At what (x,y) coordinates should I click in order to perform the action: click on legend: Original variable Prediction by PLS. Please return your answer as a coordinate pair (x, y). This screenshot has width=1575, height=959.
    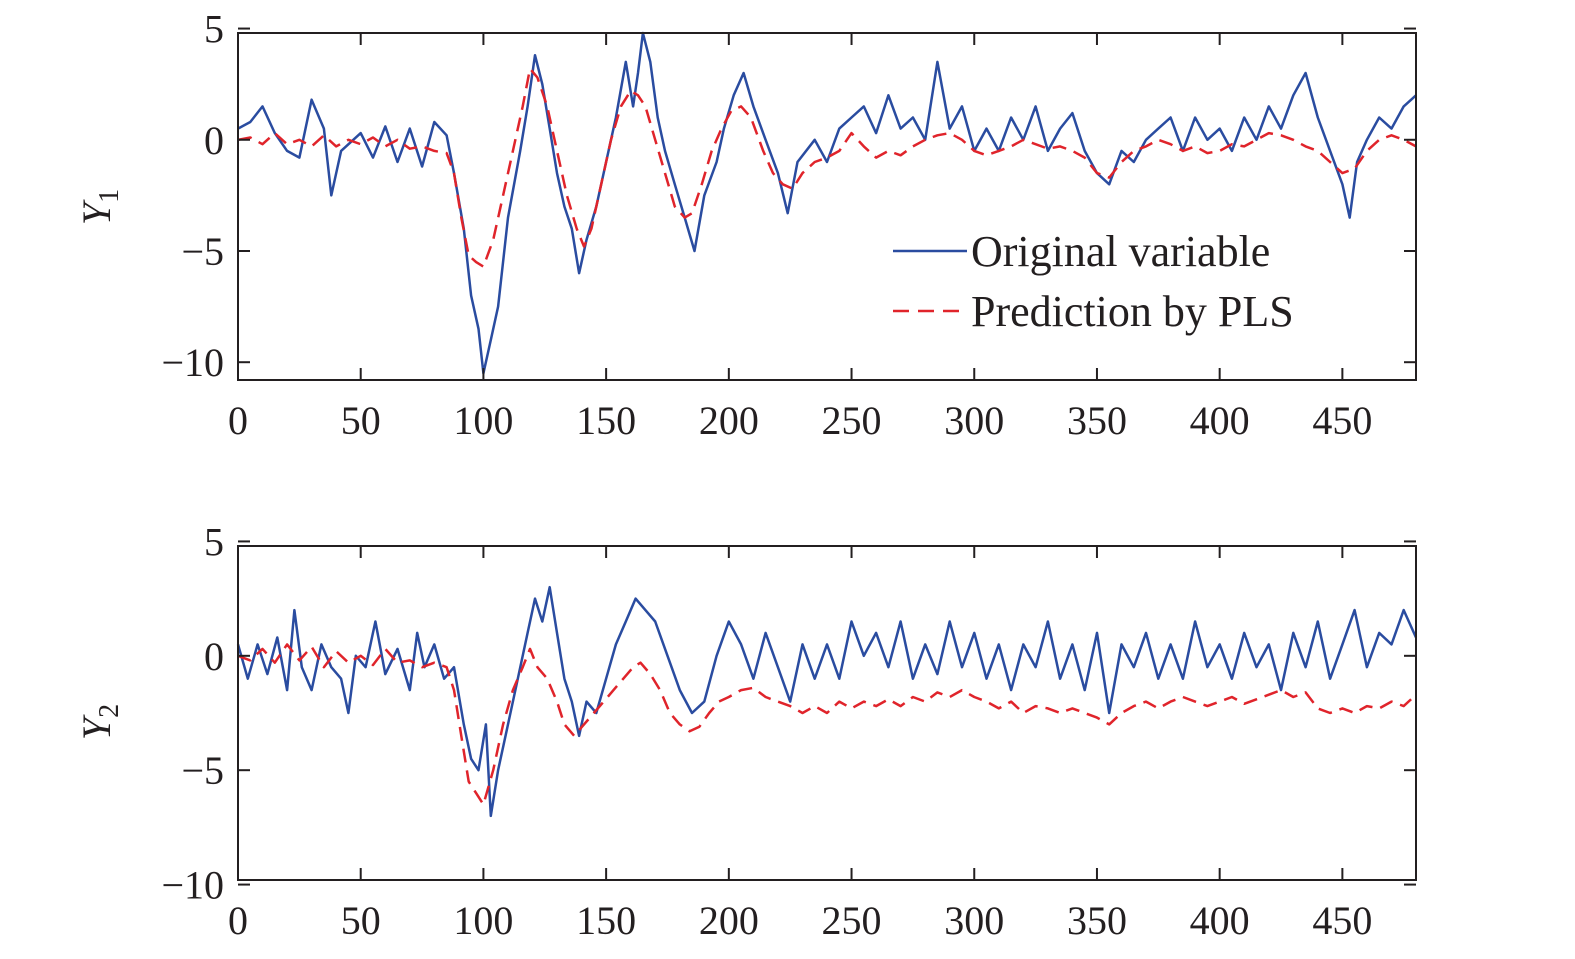
    Looking at the image, I should click on (1093, 281).